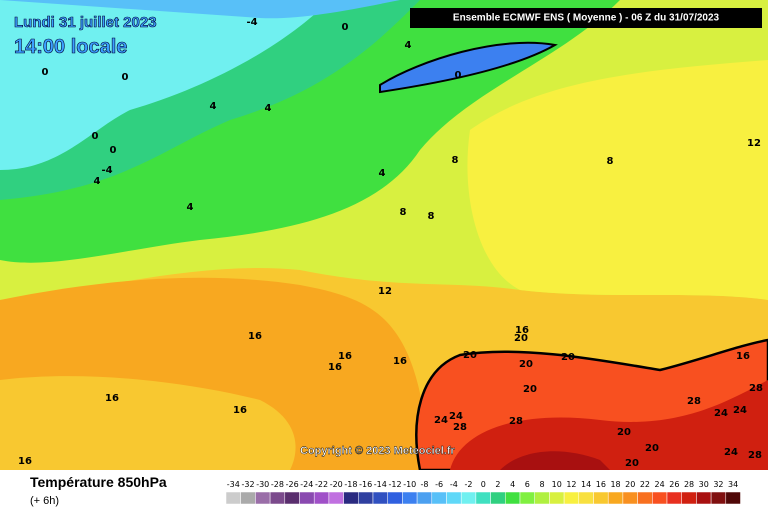 This screenshot has height=512, width=768. What do you see at coordinates (542, 484) in the screenshot?
I see `legend-tick-label: 8` at bounding box center [542, 484].